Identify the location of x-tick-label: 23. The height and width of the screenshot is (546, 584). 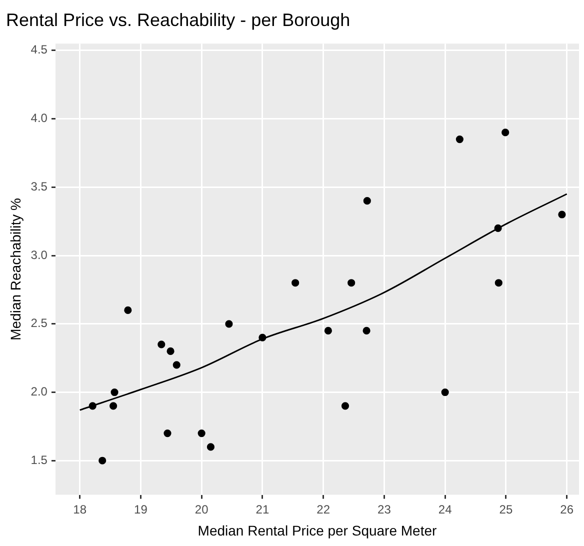
(385, 509).